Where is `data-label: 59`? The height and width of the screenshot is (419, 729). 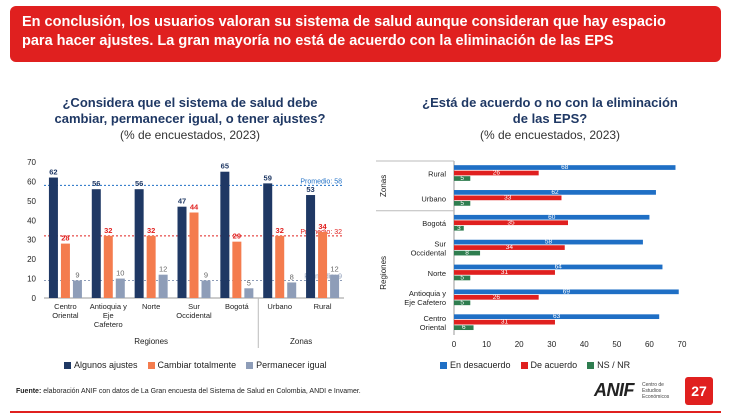 data-label: 59 is located at coordinates (268, 177).